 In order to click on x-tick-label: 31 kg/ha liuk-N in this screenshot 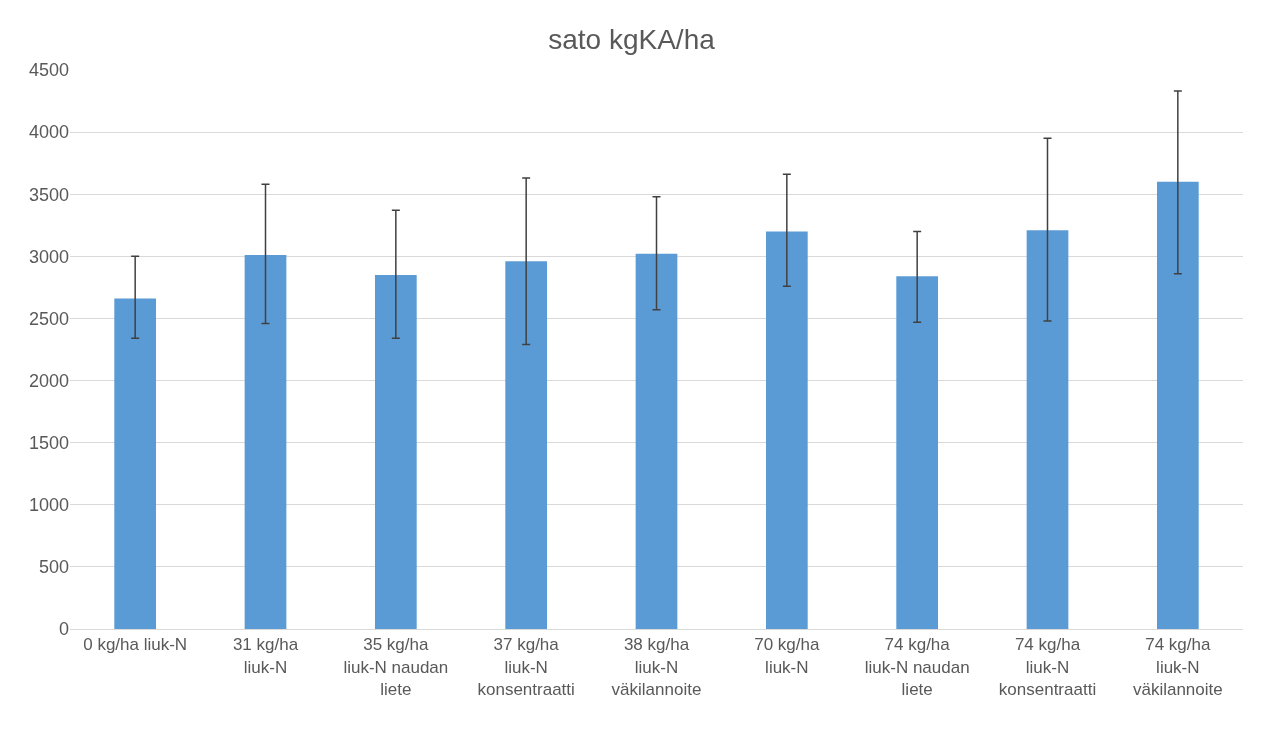, I will do `click(265, 656)`.